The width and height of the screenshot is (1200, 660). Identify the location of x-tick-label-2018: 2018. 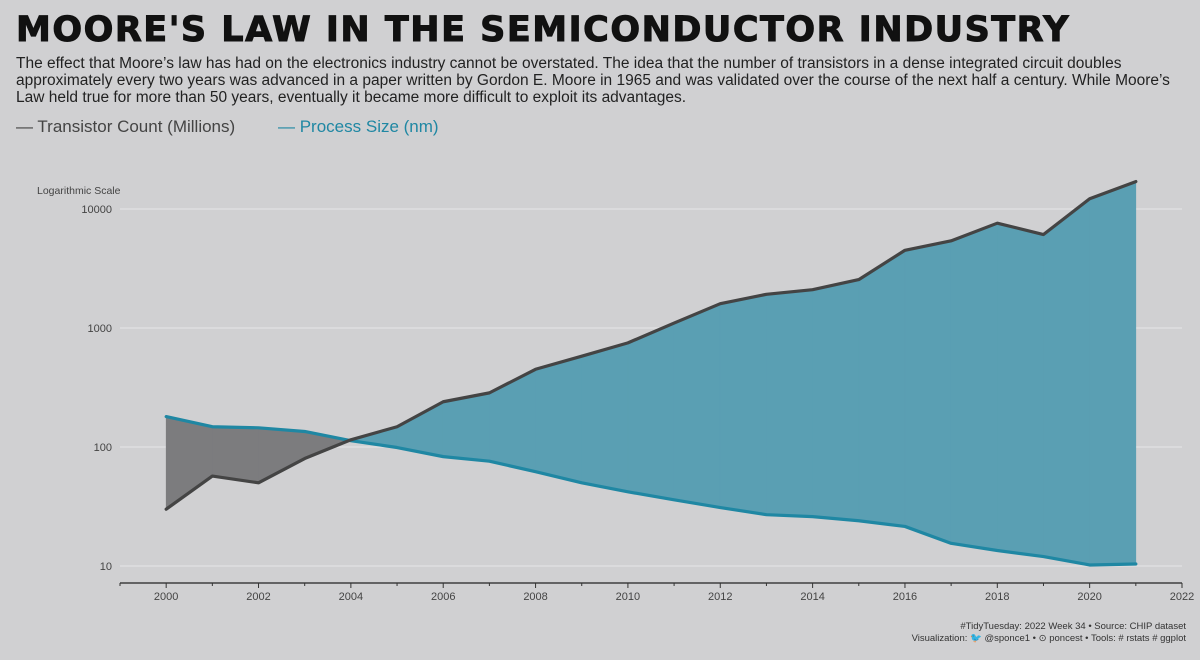
(997, 597).